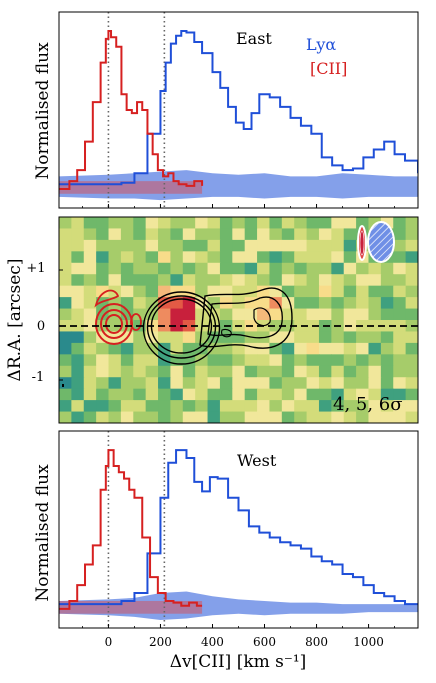 The image size is (436, 683). Describe the element at coordinates (264, 642) in the screenshot. I see `x-tick-label: 600` at that location.